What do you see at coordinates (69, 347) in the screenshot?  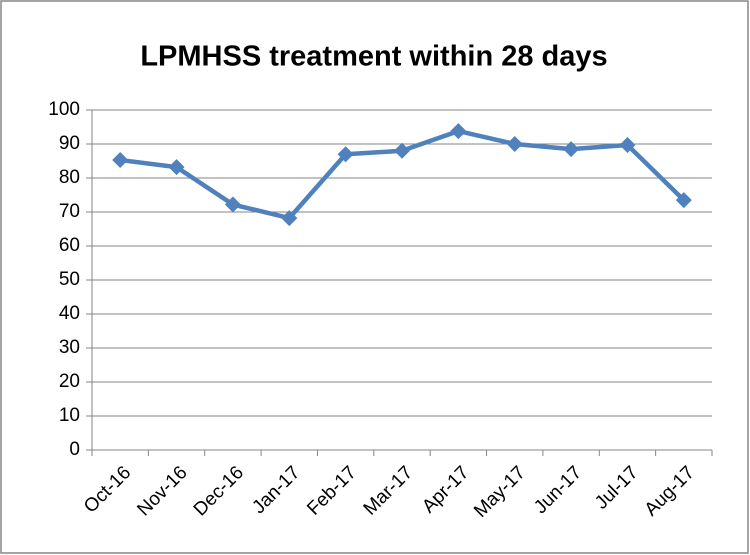 I see `y-tick-label: 30` at bounding box center [69, 347].